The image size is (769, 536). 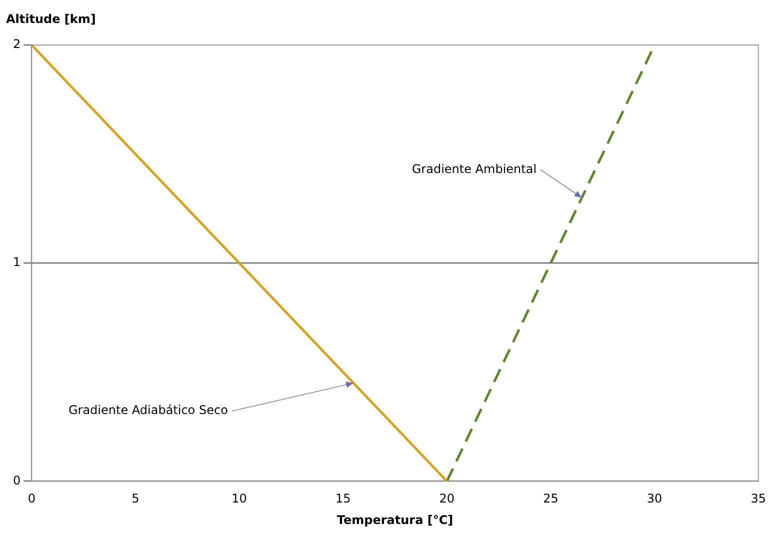 What do you see at coordinates (16, 262) in the screenshot?
I see `y-tick-label: 1` at bounding box center [16, 262].